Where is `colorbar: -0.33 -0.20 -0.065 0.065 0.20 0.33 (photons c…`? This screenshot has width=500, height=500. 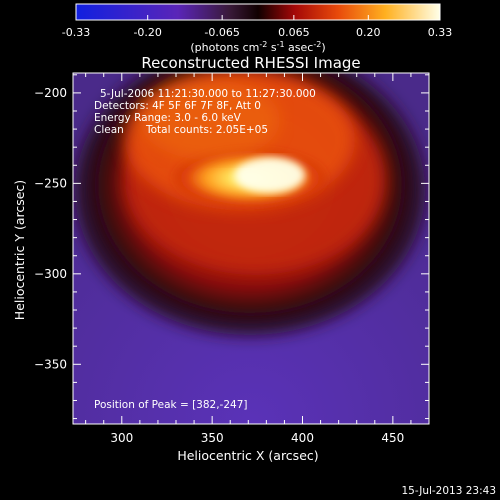
colorbar: -0.33 -0.20 -0.065 0.065 0.20 0.33 (photons c… is located at coordinates (257, 28).